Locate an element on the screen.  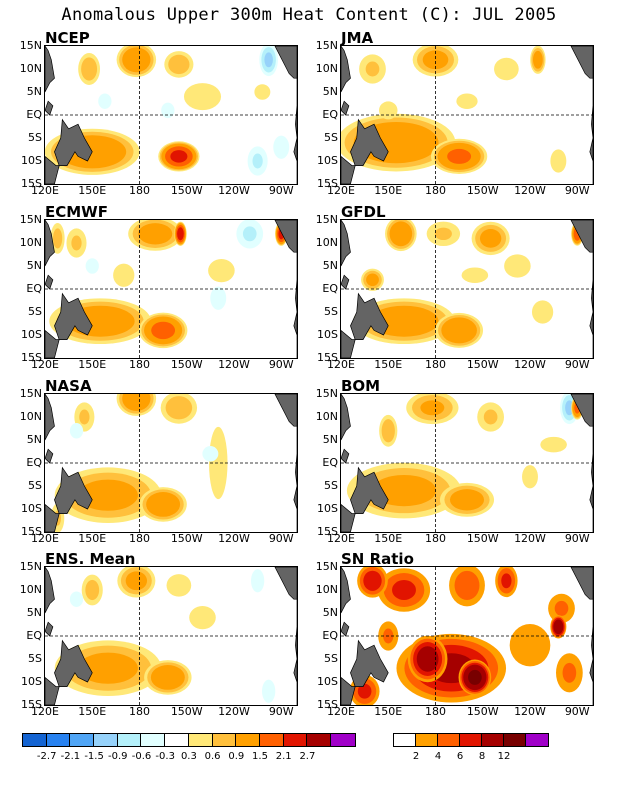
sn-ratio-colorbar is located at coordinates (471, 740).